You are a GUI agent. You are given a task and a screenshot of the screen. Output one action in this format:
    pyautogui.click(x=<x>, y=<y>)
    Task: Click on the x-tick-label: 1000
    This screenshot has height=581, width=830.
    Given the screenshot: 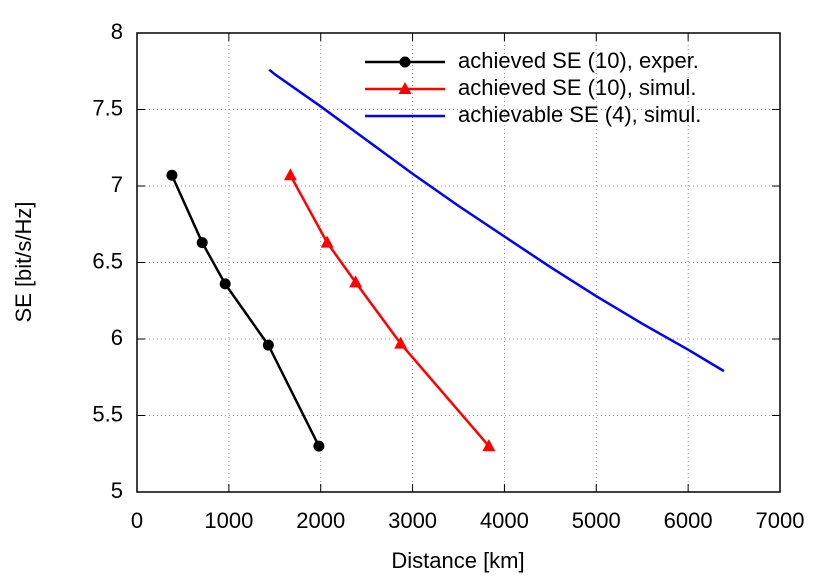 What is the action you would take?
    pyautogui.click(x=228, y=520)
    